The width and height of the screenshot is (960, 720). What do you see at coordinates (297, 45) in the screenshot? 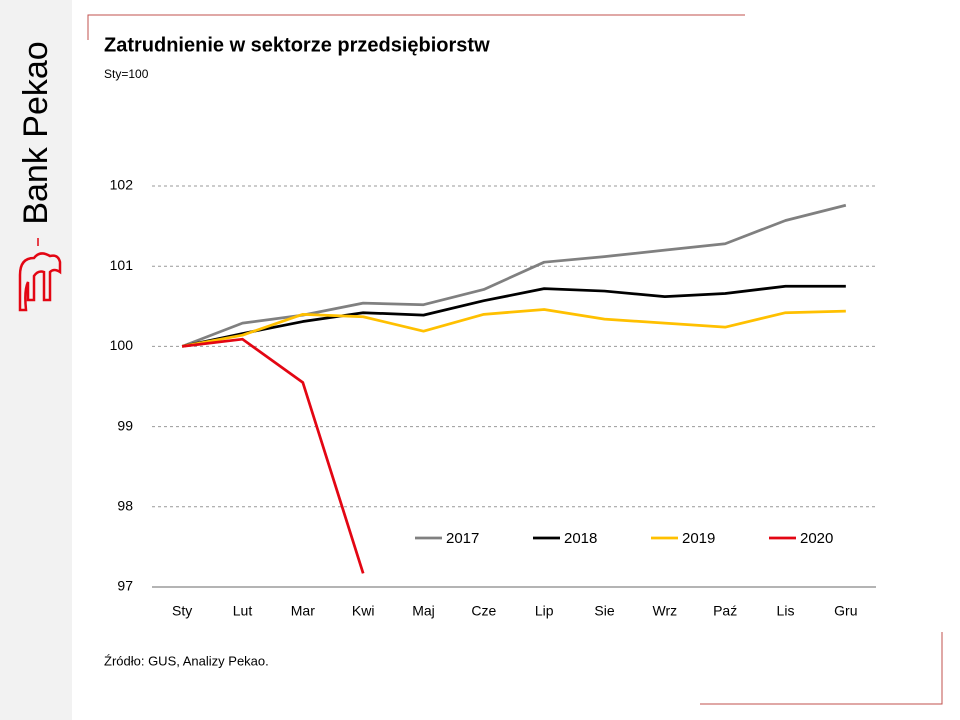
I see `chart-title: Zatrudnienie w sektorze przedsiębiorstw` at bounding box center [297, 45].